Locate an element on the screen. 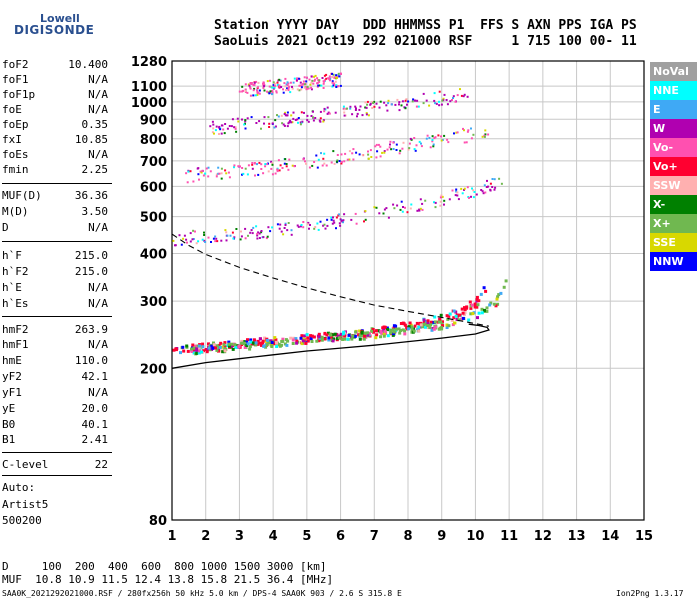  param-name: foE is located at coordinates (12, 109).